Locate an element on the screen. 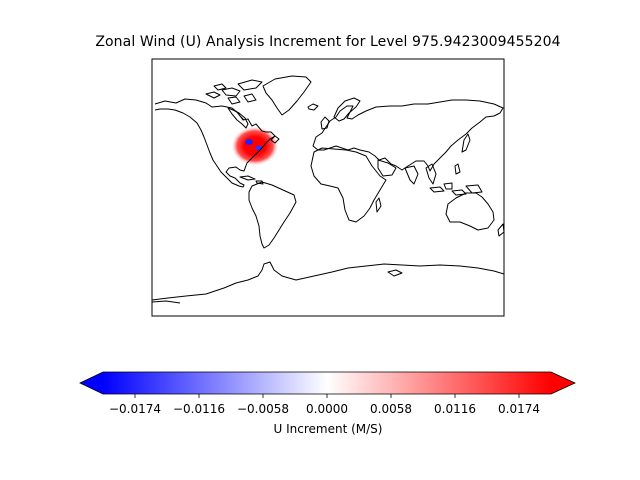 Image resolution: width=640 pixels, height=480 pixels. coastline-antarctica is located at coordinates (328, 281).